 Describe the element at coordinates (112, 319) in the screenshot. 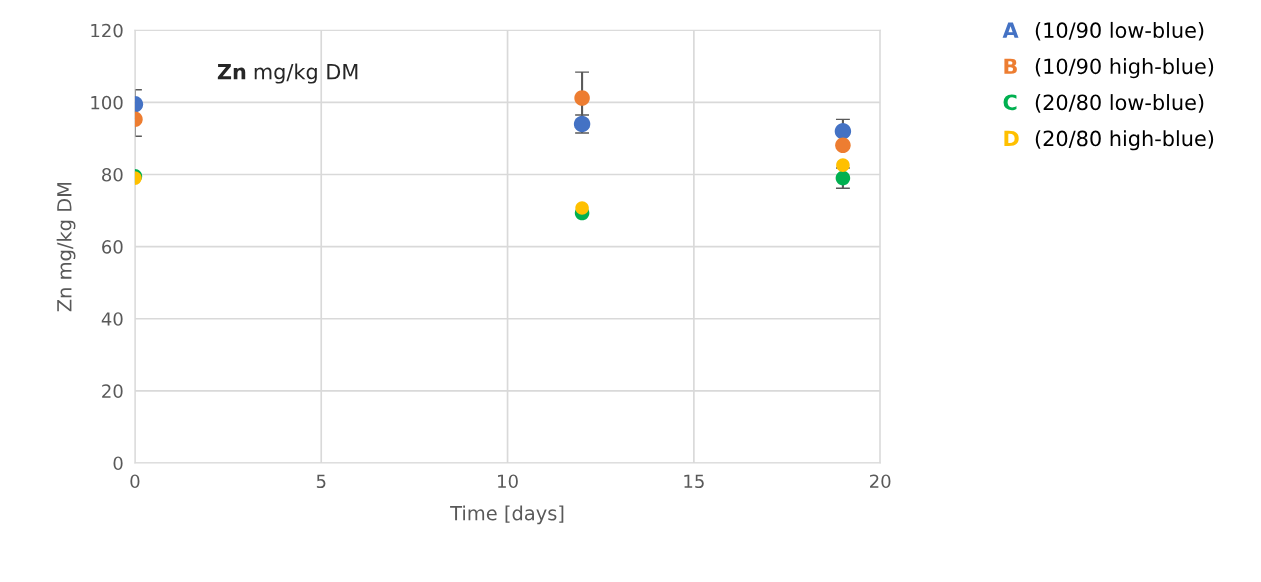

I see `y-tick-label: 40` at that location.